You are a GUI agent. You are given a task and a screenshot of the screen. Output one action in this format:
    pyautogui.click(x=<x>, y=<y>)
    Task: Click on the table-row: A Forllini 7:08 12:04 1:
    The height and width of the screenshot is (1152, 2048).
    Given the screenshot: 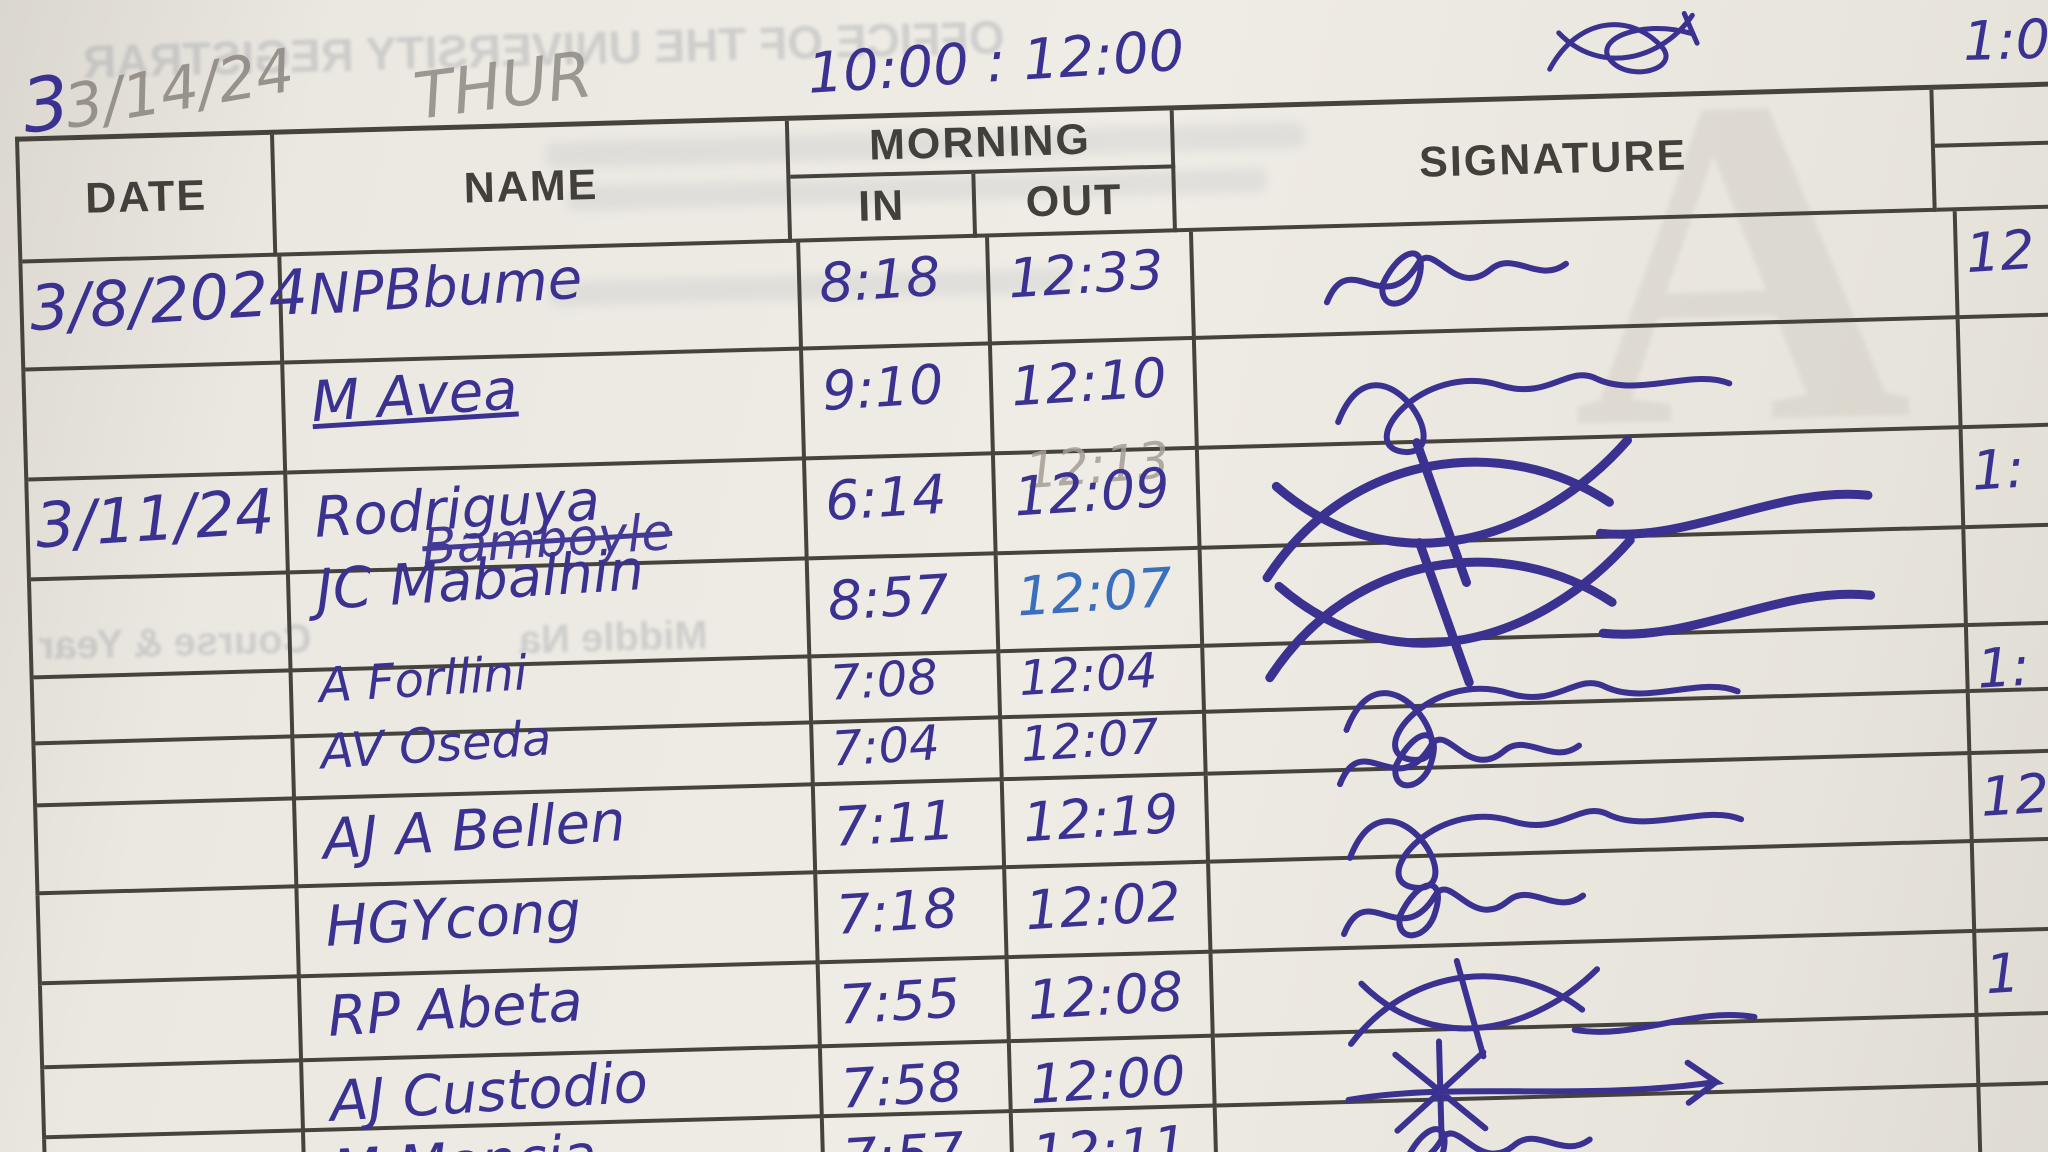 What is the action you would take?
    pyautogui.click(x=1038, y=691)
    